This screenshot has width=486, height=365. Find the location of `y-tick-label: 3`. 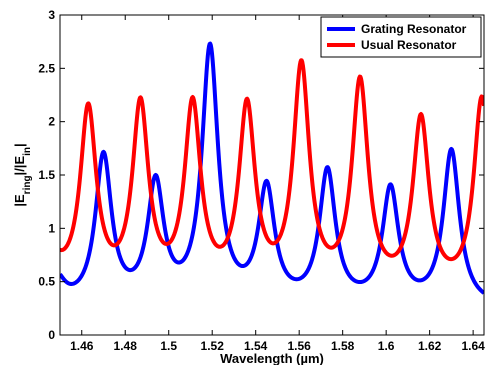

y-tick-label: 3 is located at coordinates (51, 15).